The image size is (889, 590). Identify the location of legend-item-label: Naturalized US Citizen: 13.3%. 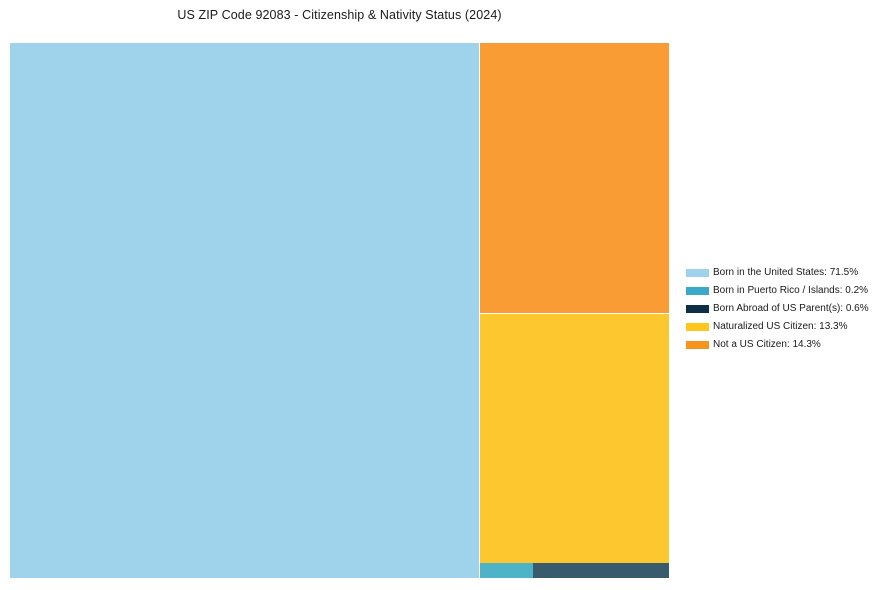
(780, 326).